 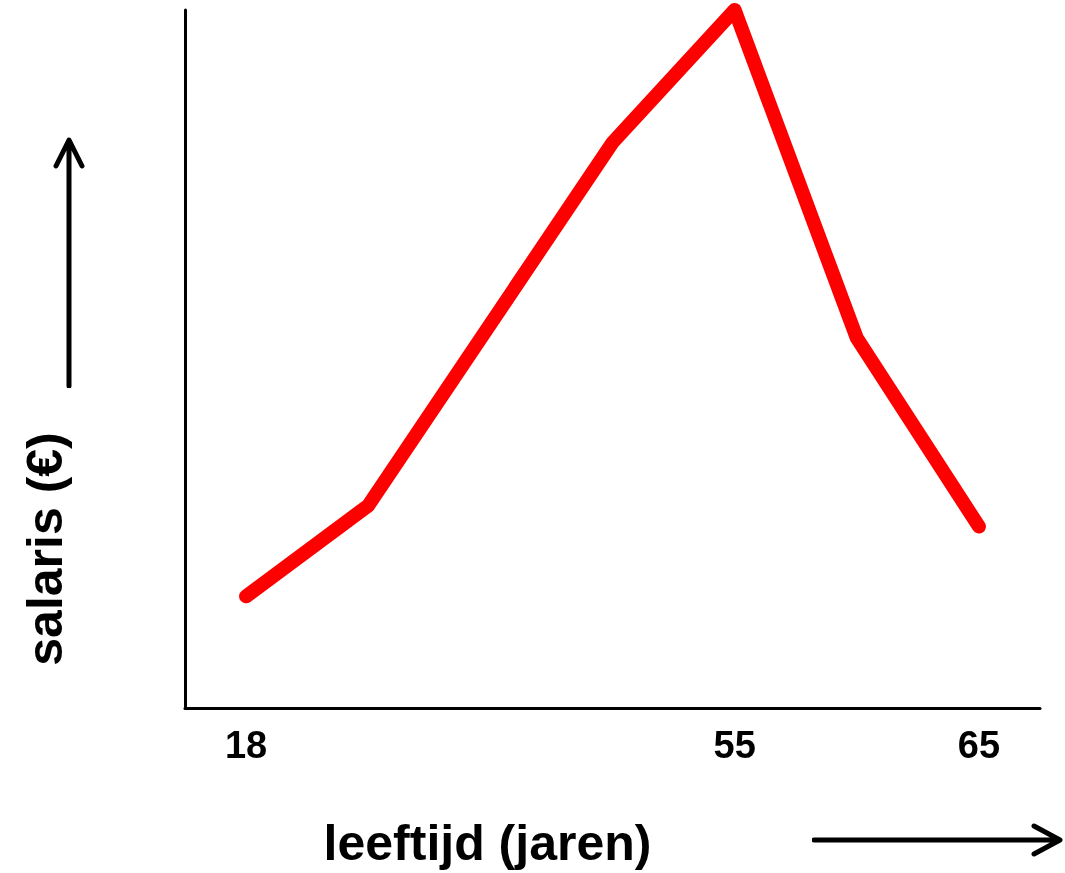 What do you see at coordinates (246, 745) in the screenshot?
I see `x-tick-label: 18` at bounding box center [246, 745].